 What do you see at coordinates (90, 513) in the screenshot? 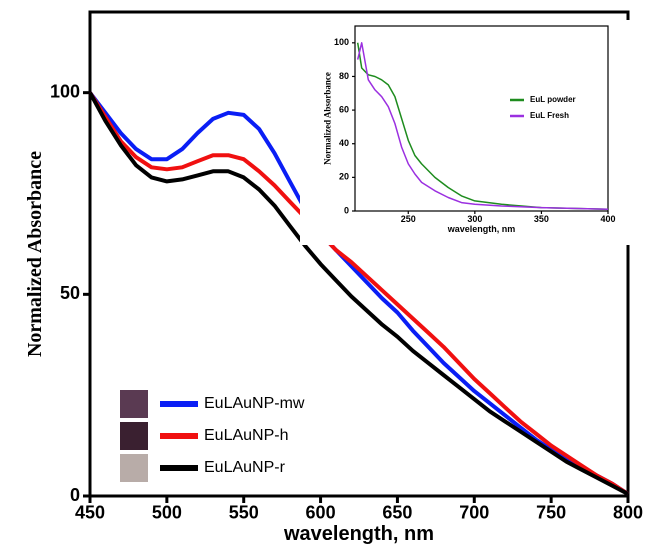
I see `x-tick-label: 450` at bounding box center [90, 513].